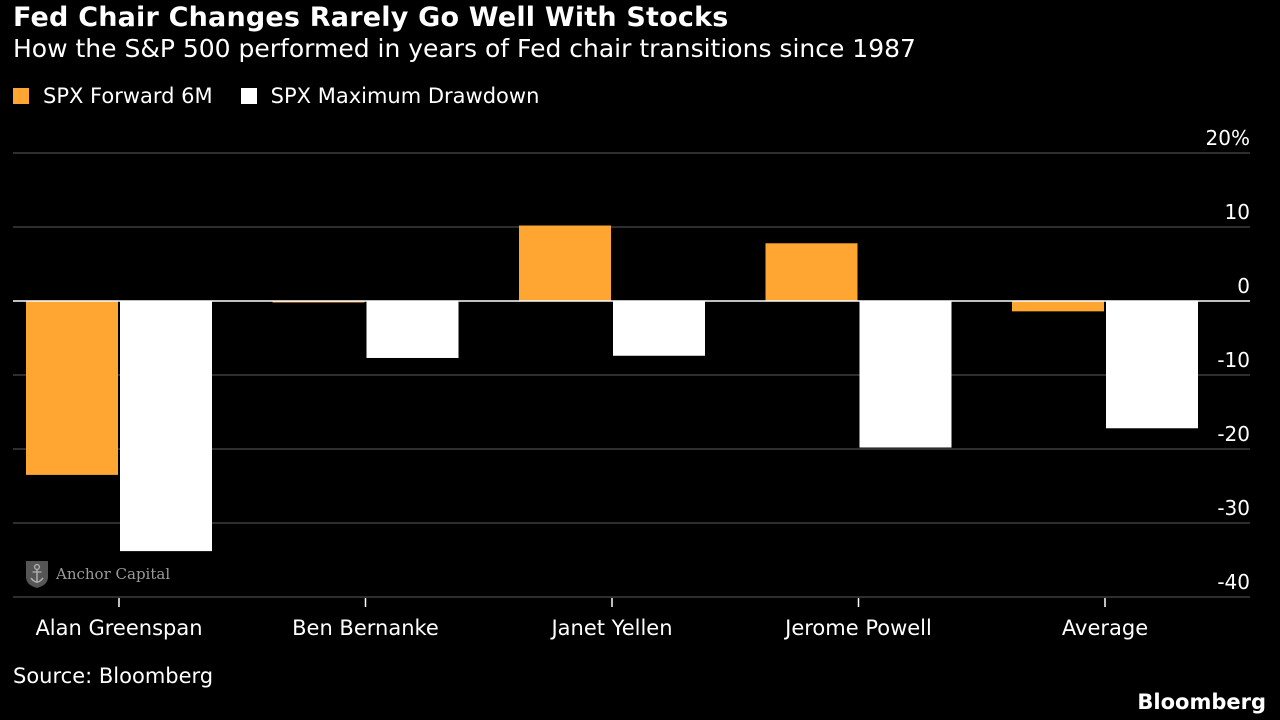  What do you see at coordinates (1233, 360) in the screenshot?
I see `y-tick-label: -10` at bounding box center [1233, 360].